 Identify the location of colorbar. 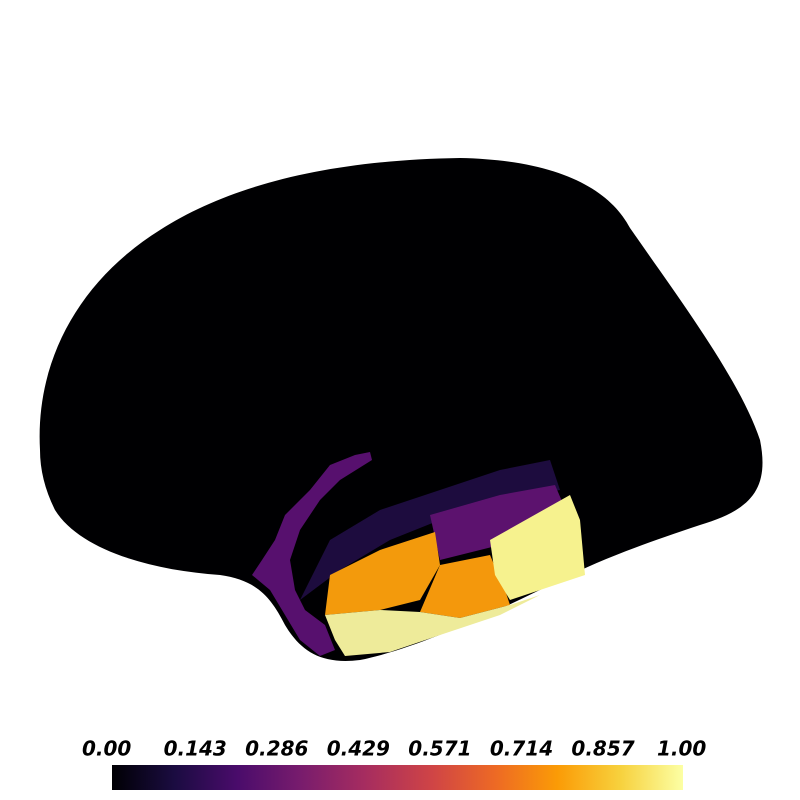
(397, 777).